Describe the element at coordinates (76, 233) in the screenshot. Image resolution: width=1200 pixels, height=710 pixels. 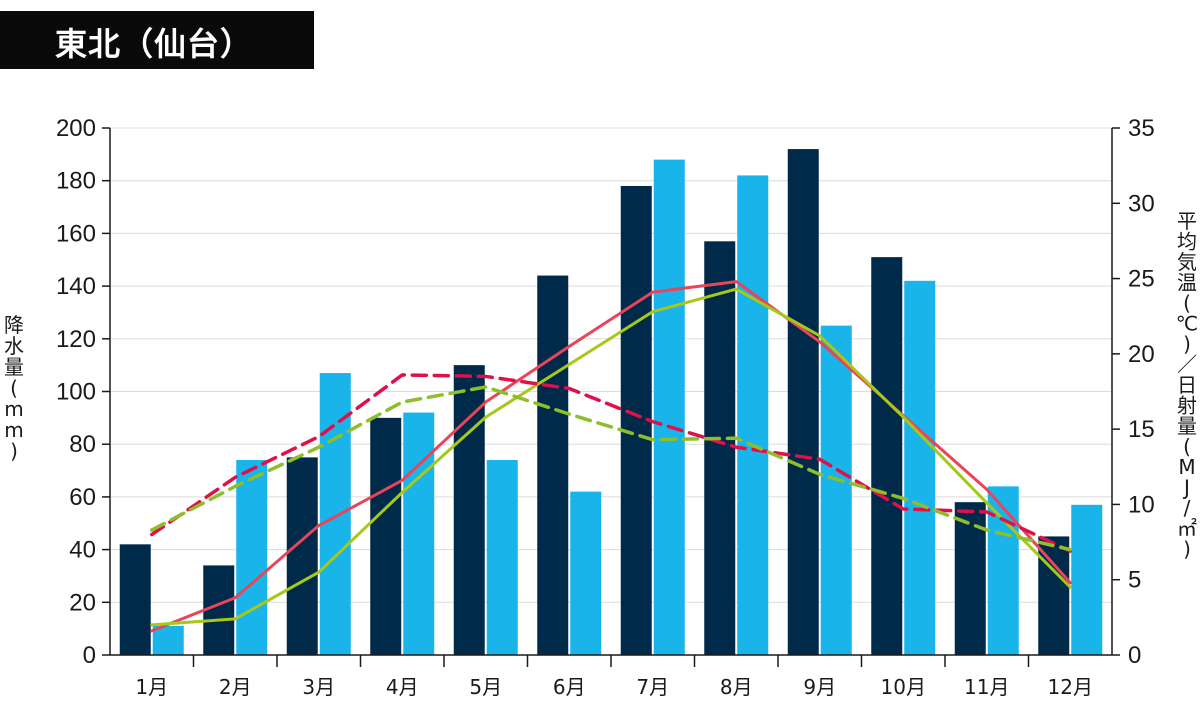
I see `left-tick-label: 160` at that location.